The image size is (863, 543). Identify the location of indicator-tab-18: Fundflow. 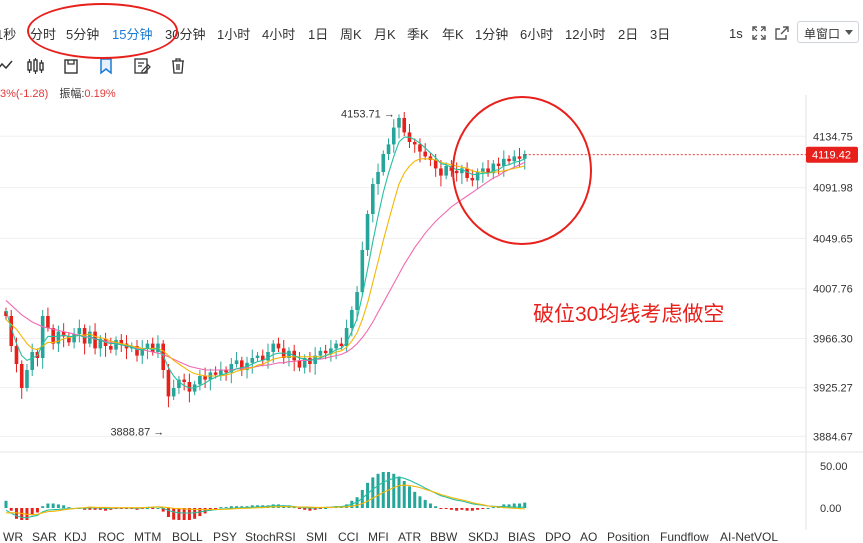
(684, 536).